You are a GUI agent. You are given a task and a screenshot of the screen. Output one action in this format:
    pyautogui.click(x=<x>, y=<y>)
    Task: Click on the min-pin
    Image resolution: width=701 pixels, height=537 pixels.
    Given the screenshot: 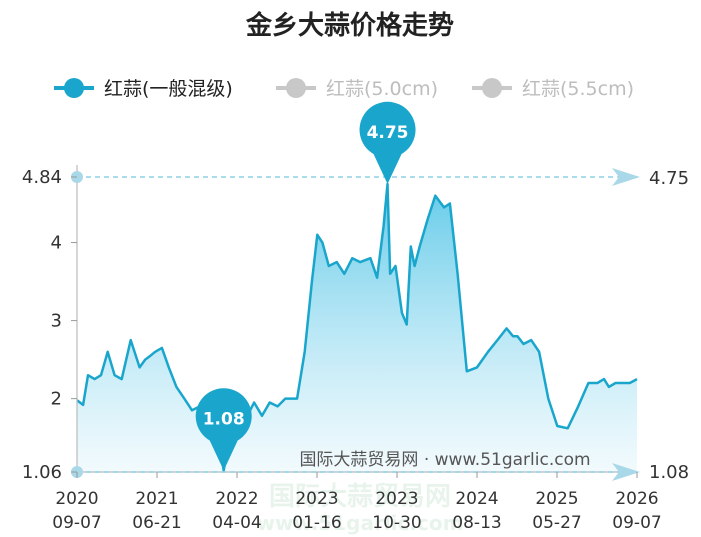 What is the action you would take?
    pyautogui.click(x=223, y=429)
    